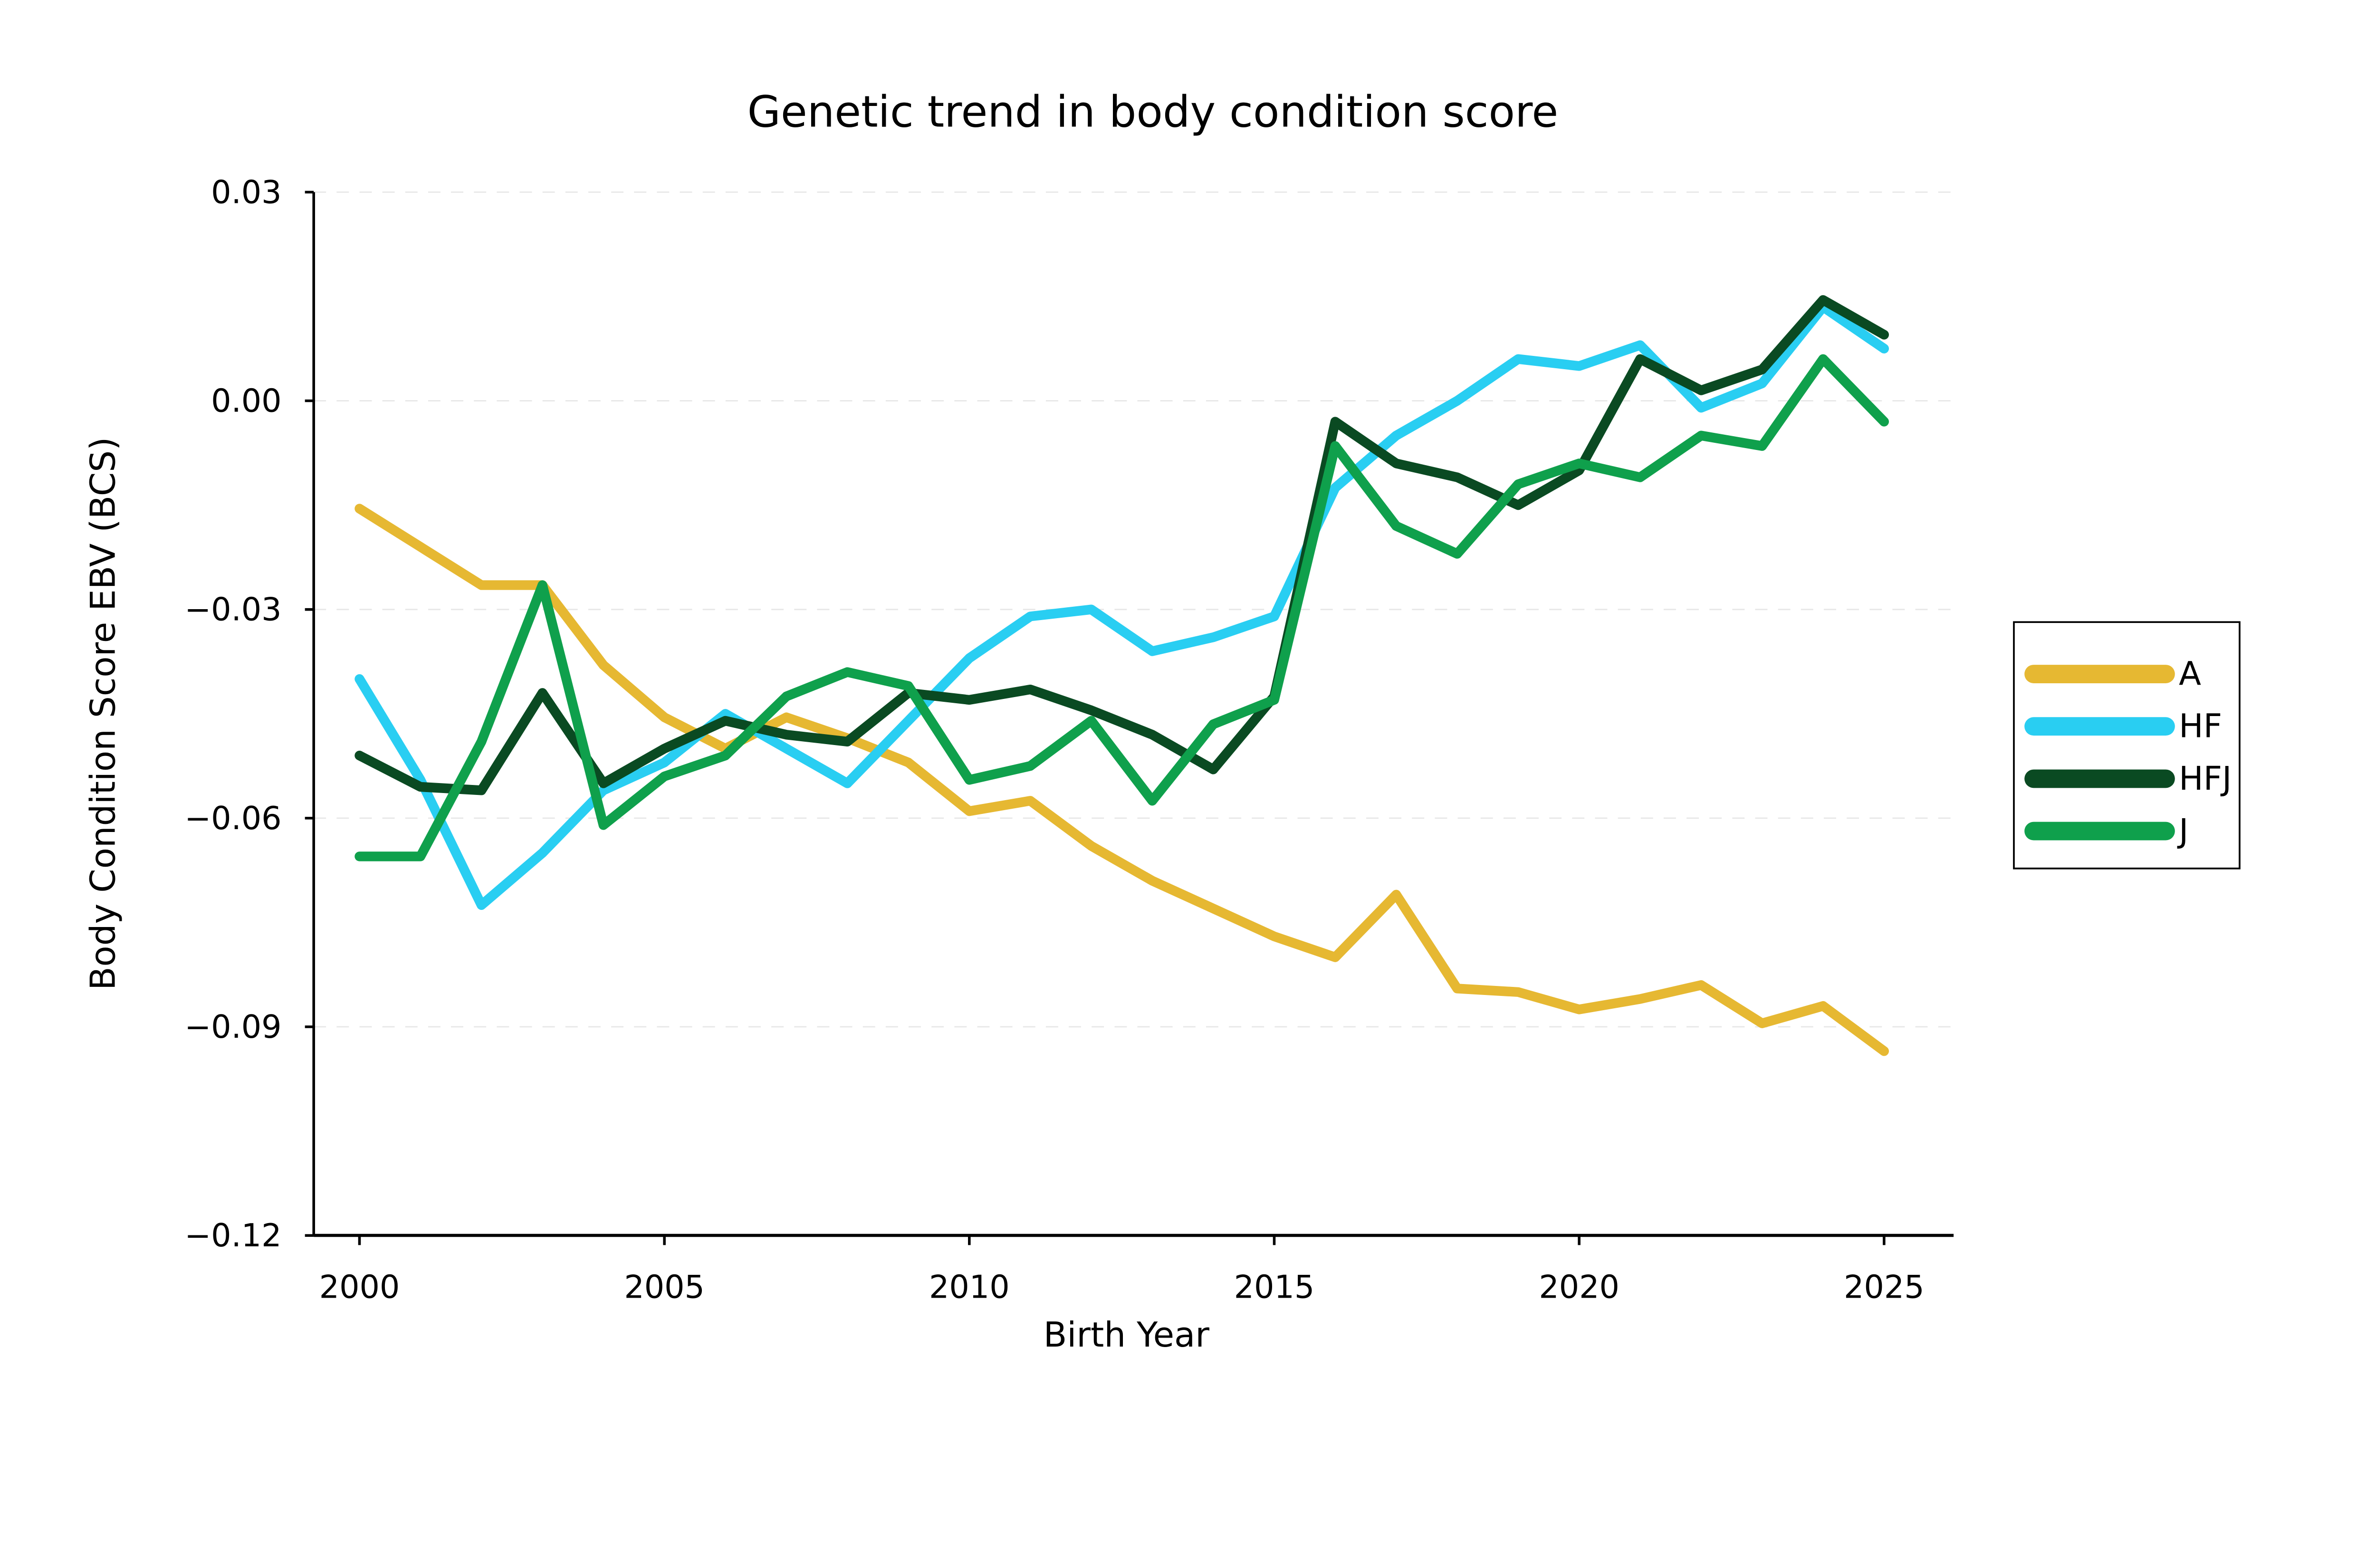 Image resolution: width=2376 pixels, height=1568 pixels. What do you see at coordinates (2200, 727) in the screenshot?
I see `legend-label-HF: HF` at bounding box center [2200, 727].